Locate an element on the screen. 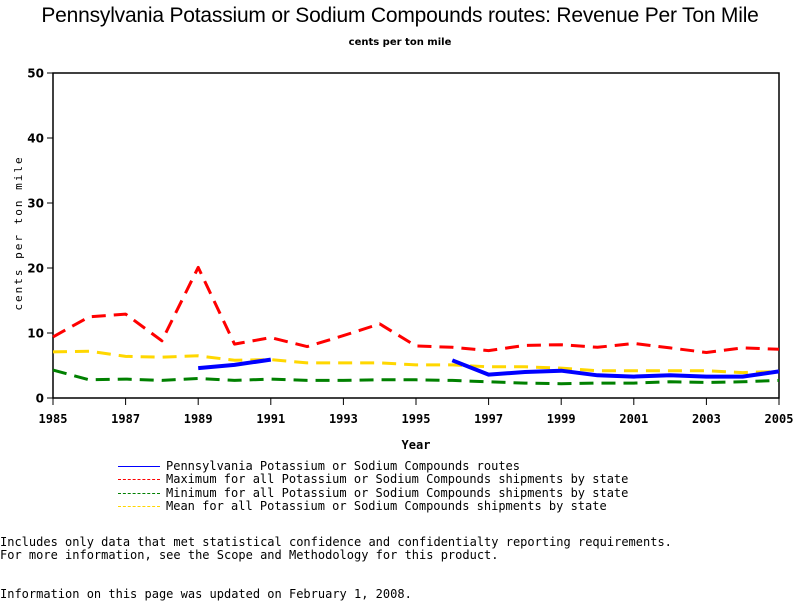  x-tick-label: 1985 is located at coordinates (53, 419).